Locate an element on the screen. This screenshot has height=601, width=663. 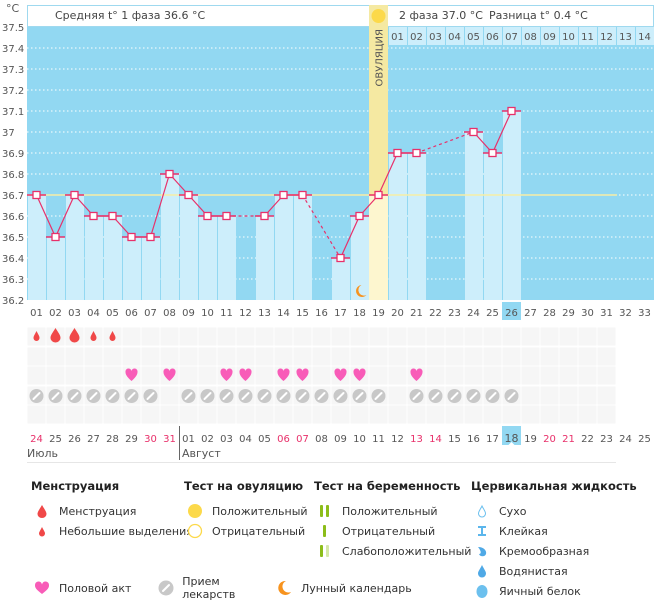
cycle-day-label: 11 is located at coordinates (226, 313).